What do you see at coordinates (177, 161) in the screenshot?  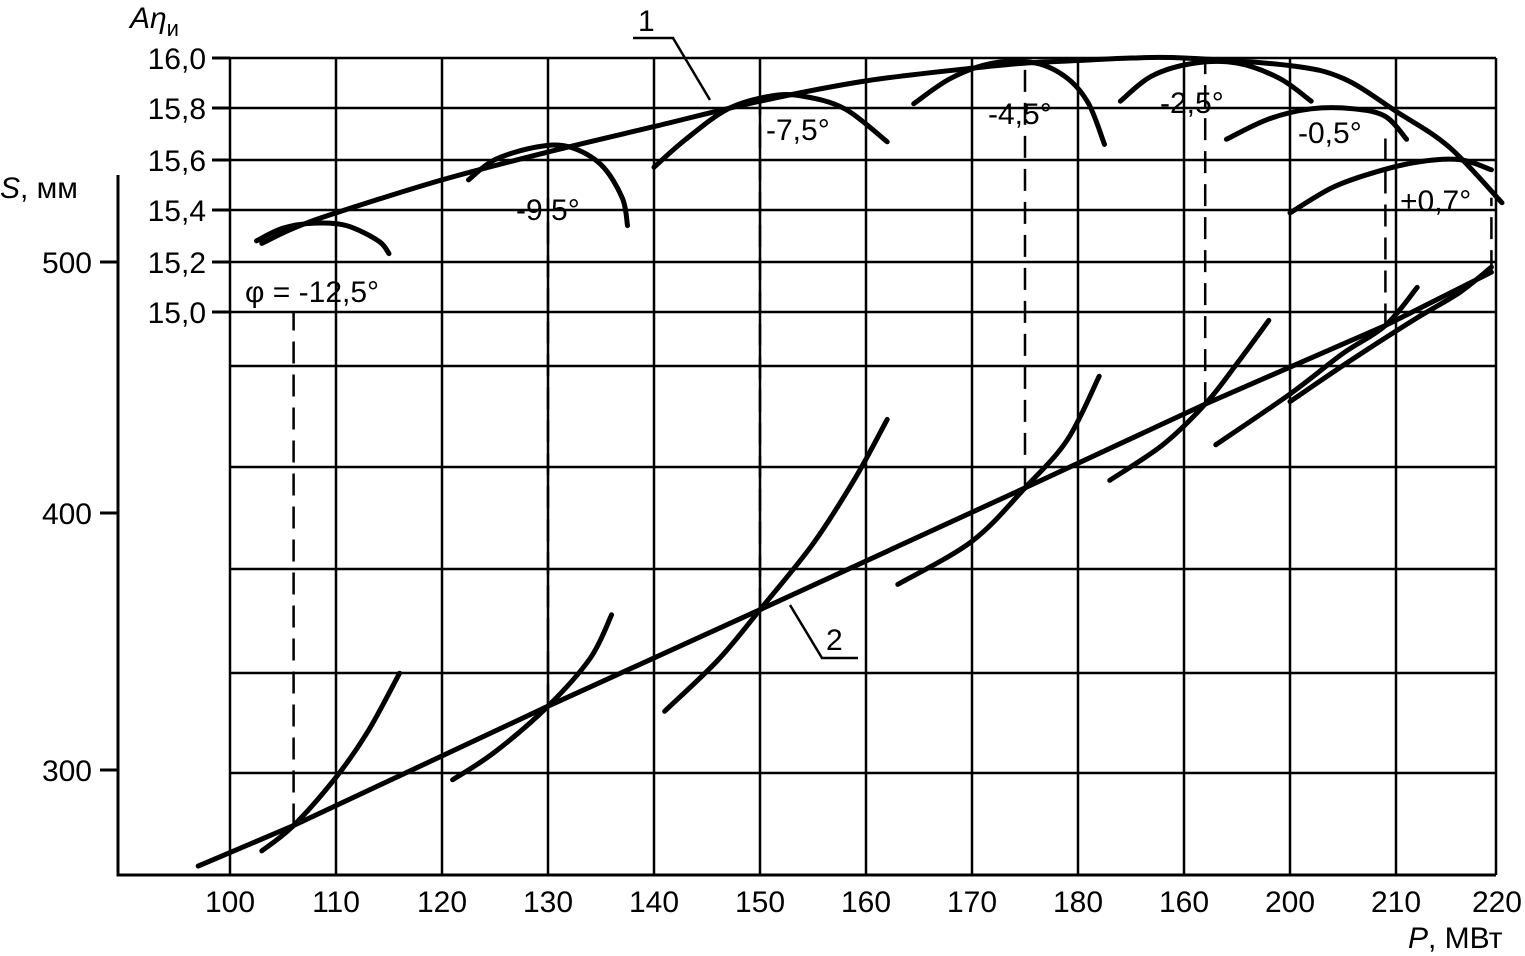 I see `eff-tick-label: 15,6` at bounding box center [177, 161].